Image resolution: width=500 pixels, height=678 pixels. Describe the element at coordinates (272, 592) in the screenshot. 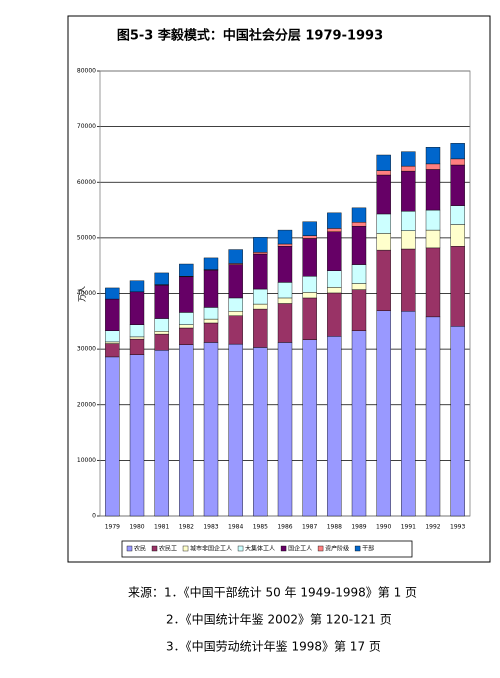

I see `source-line: 来源：1．《中国干部统计 50 年 1949-1998》第 1 页` at that location.